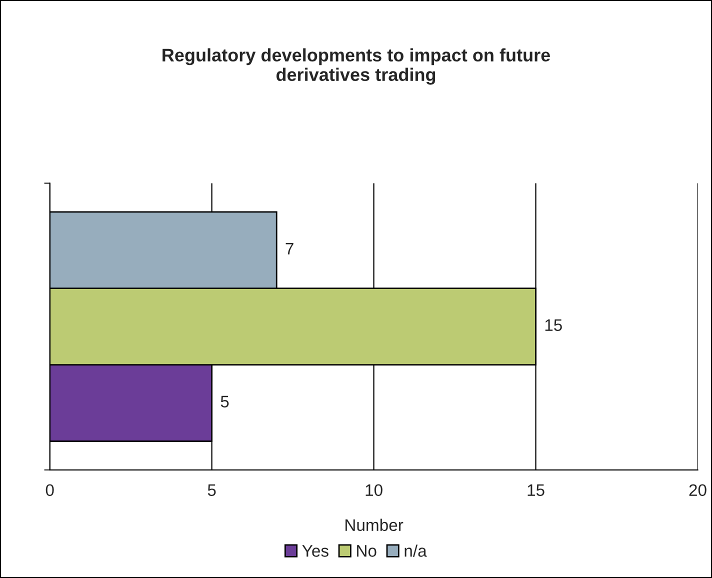 The image size is (712, 578). What do you see at coordinates (50, 490) in the screenshot?
I see `x-tick-label: 0` at bounding box center [50, 490].